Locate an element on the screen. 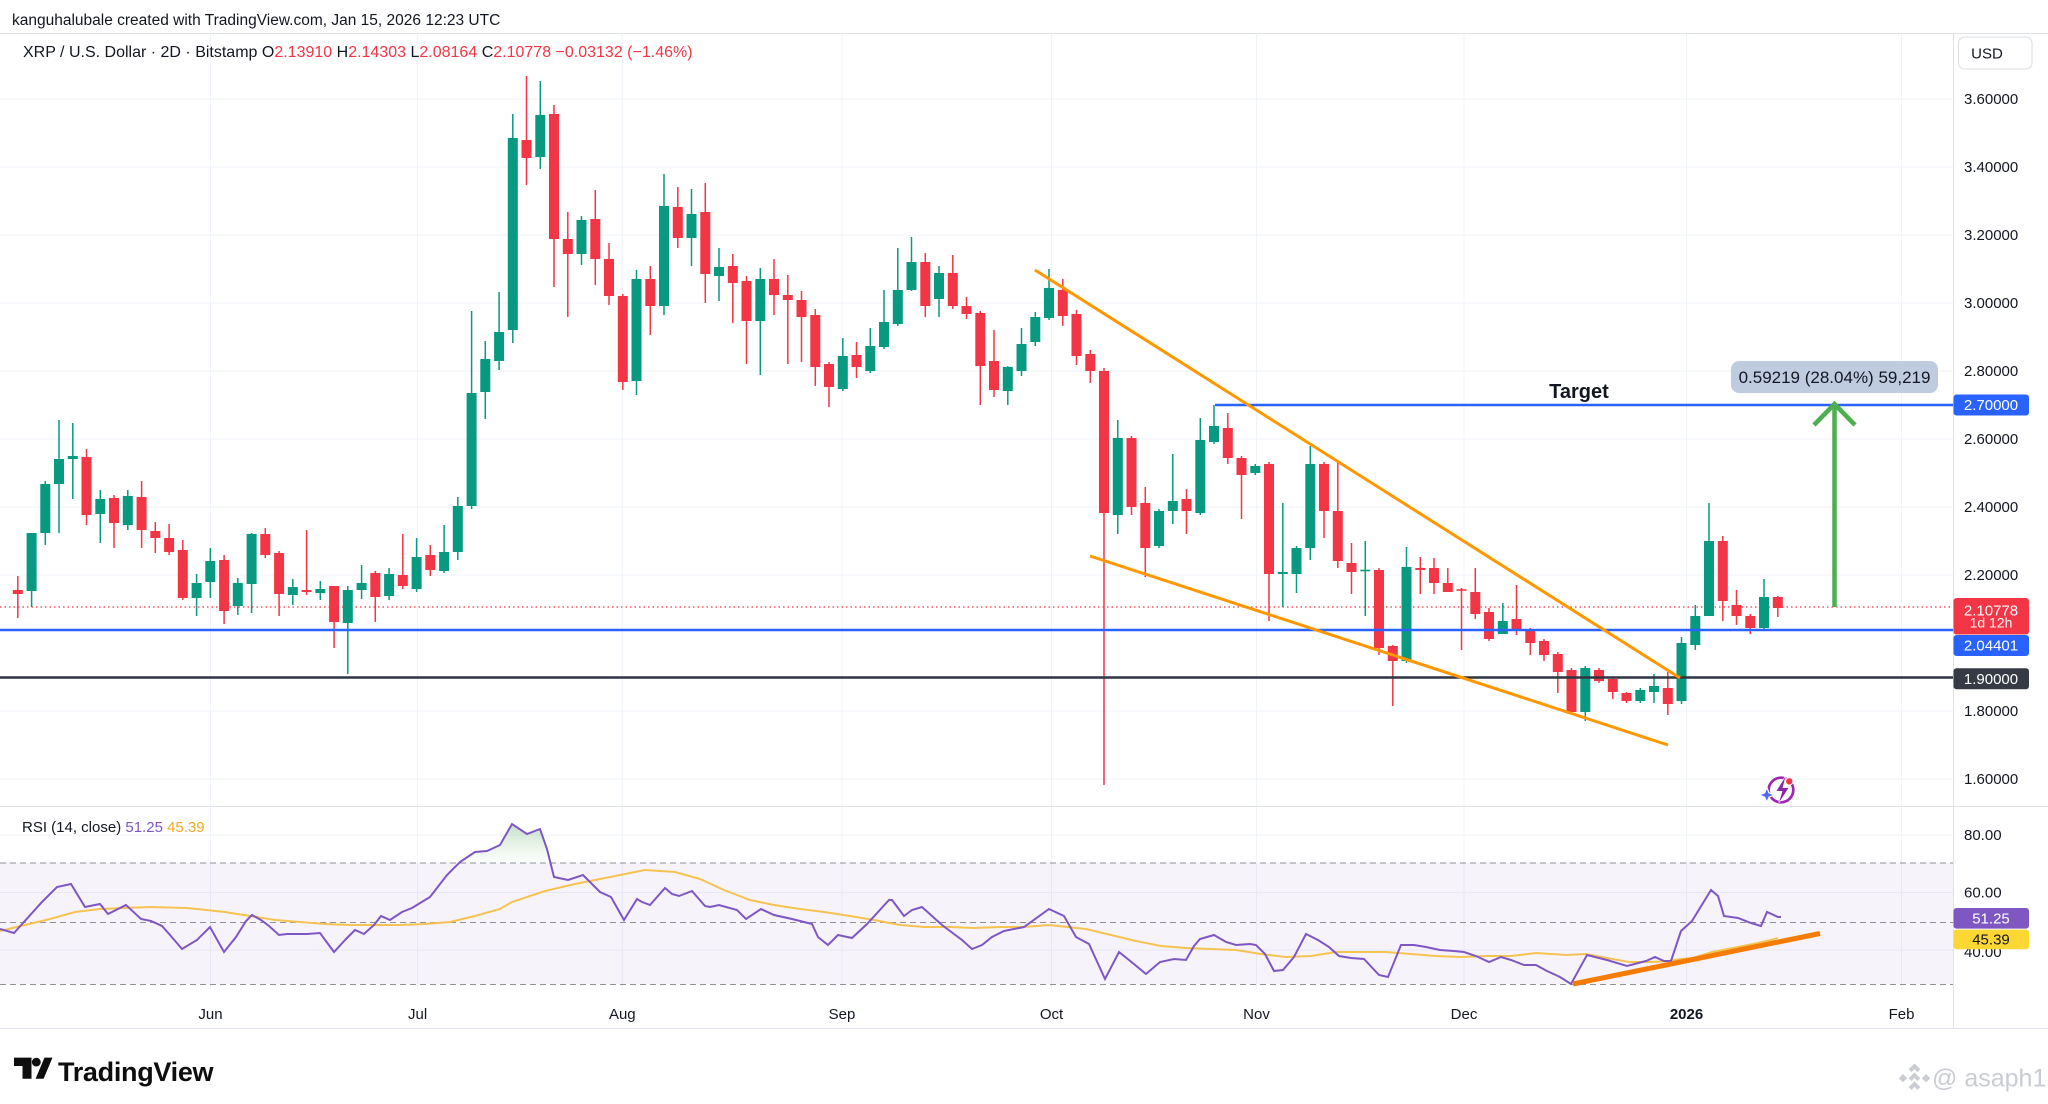 The width and height of the screenshot is (2048, 1104). svg-text: 3.40000 is located at coordinates (1991, 167).